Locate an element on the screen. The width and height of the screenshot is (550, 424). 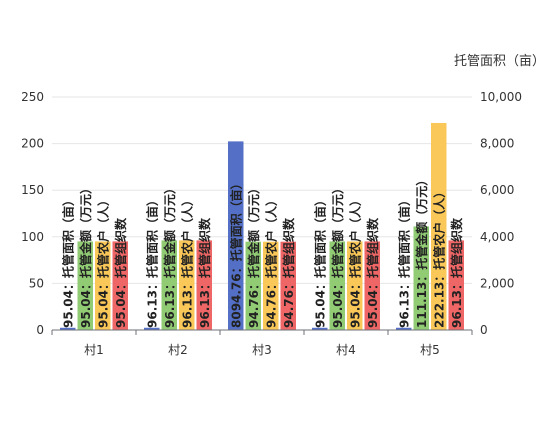
y-right-tick-label: 8,000 is located at coordinates (497, 144).